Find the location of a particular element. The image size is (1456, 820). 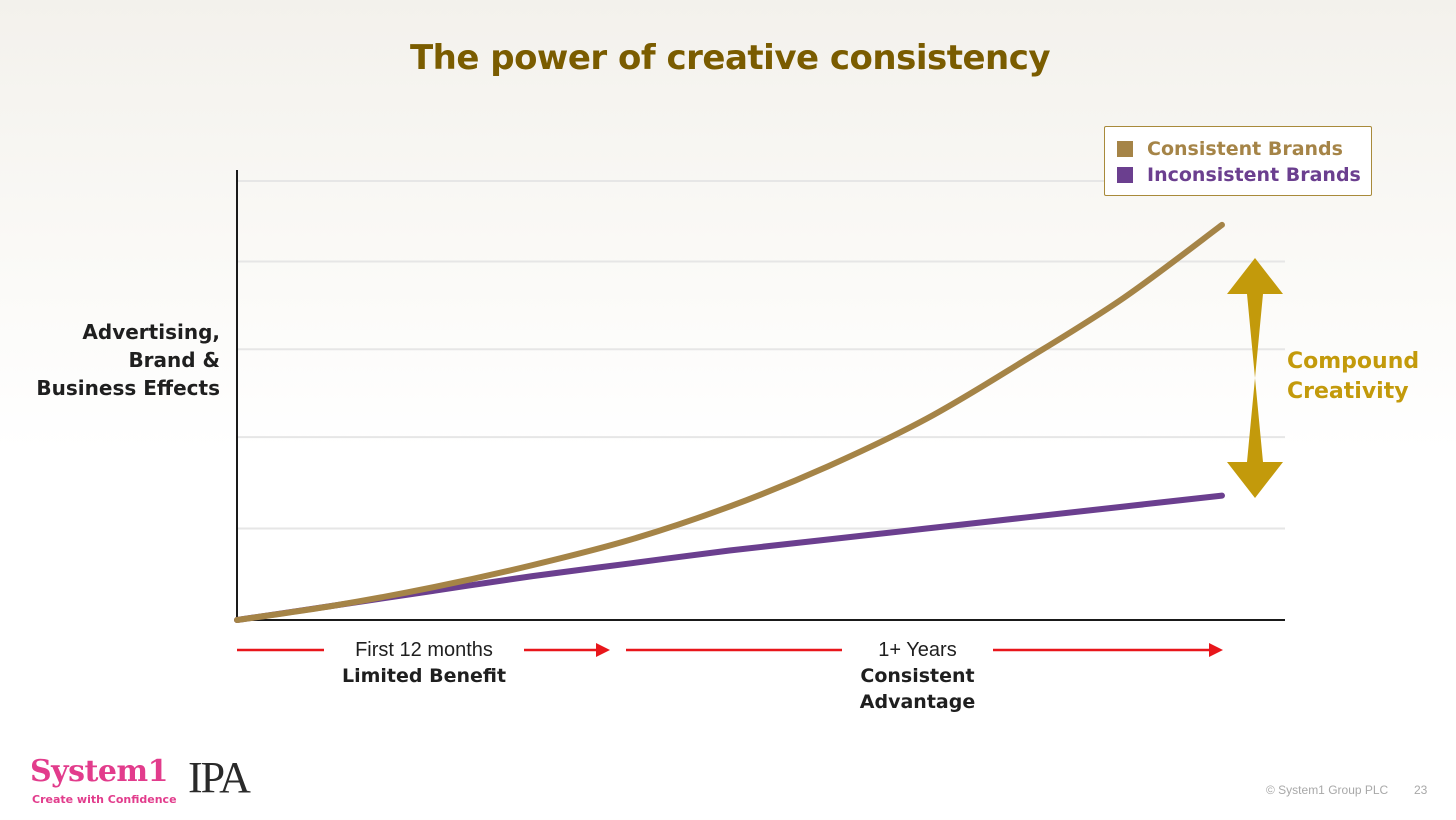

phase-outcome: Advantage is located at coordinates (917, 702).